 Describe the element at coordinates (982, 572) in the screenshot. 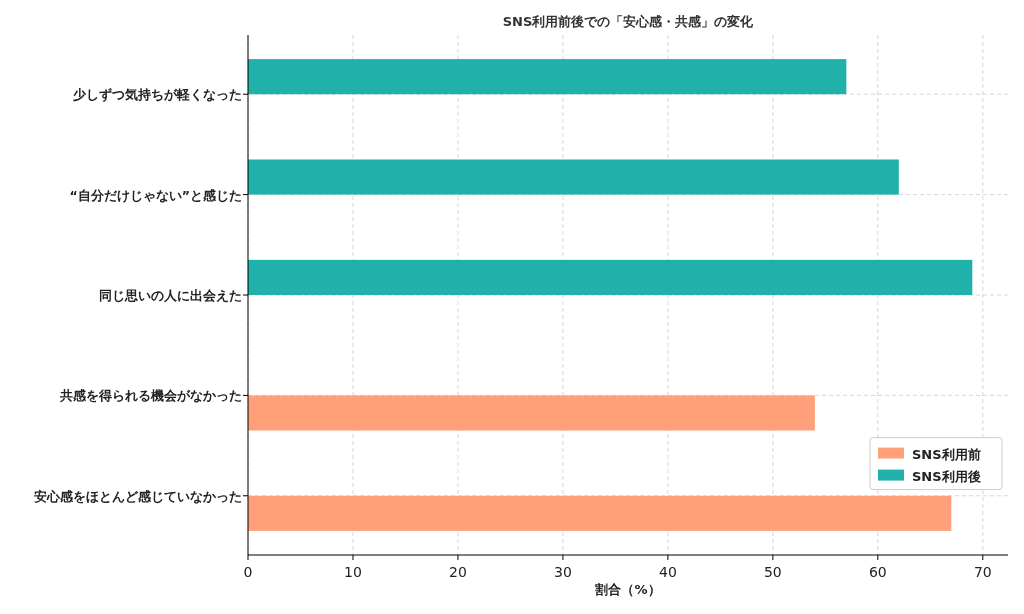

I see `x-tick-label: 70` at that location.